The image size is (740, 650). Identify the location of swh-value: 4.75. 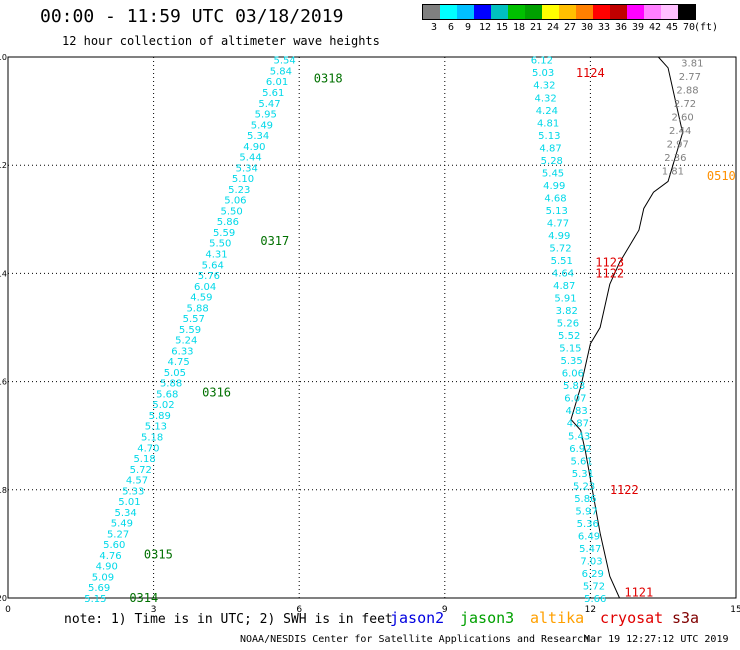
(179, 362).